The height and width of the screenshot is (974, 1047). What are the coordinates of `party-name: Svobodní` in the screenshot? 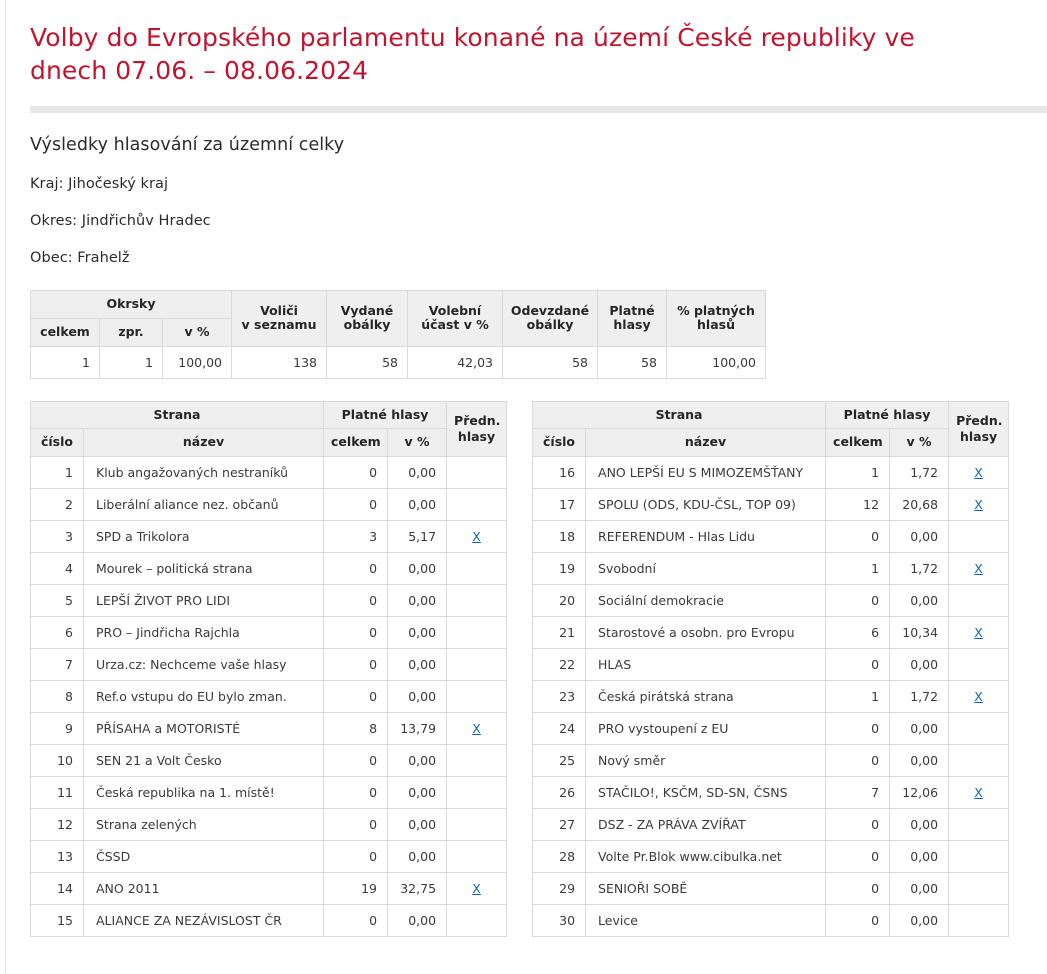 It's located at (706, 568).